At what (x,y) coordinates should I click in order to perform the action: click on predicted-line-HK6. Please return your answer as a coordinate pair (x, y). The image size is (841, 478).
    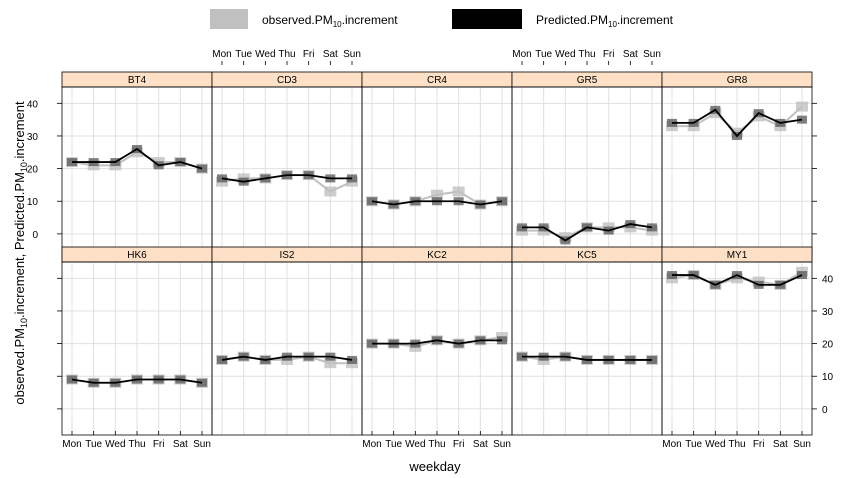
    Looking at the image, I should click on (137, 381).